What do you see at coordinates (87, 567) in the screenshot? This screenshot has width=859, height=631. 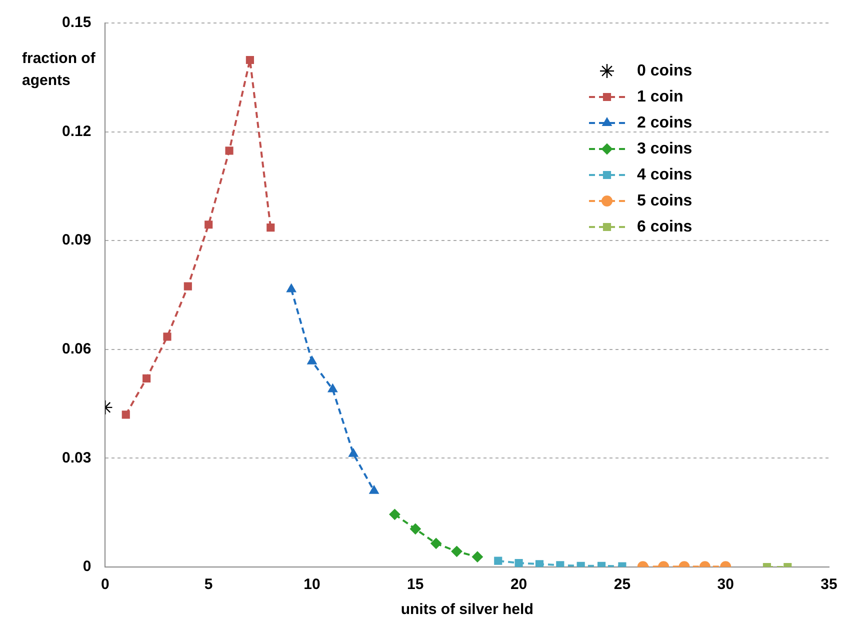 I see `y-tick-label: 0` at bounding box center [87, 567].